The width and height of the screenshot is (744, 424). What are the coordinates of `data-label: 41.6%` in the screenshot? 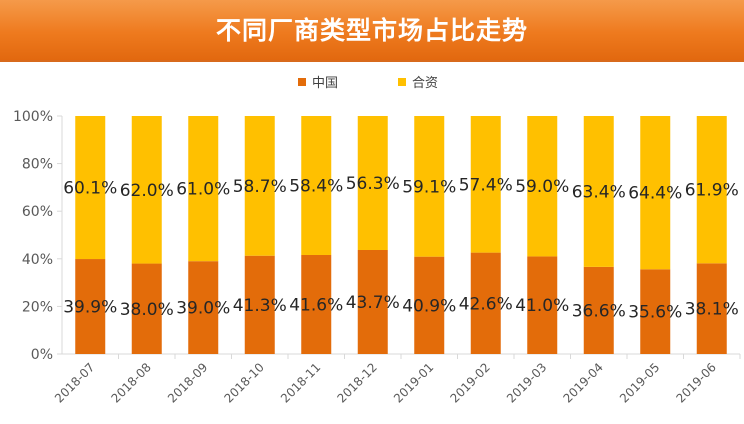 It's located at (316, 305).